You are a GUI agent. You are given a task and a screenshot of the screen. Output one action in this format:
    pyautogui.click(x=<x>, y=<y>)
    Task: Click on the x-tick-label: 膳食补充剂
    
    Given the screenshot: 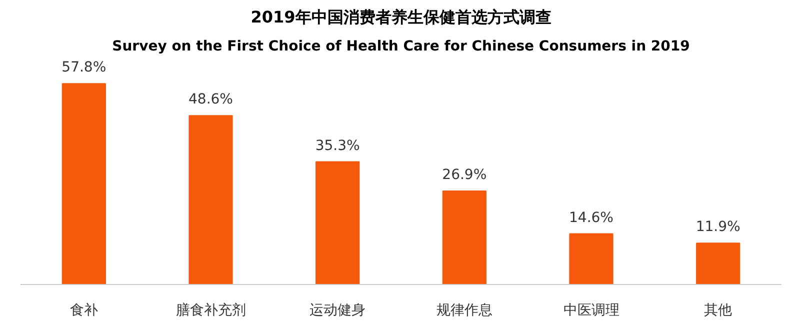 What is the action you would take?
    pyautogui.click(x=211, y=310)
    